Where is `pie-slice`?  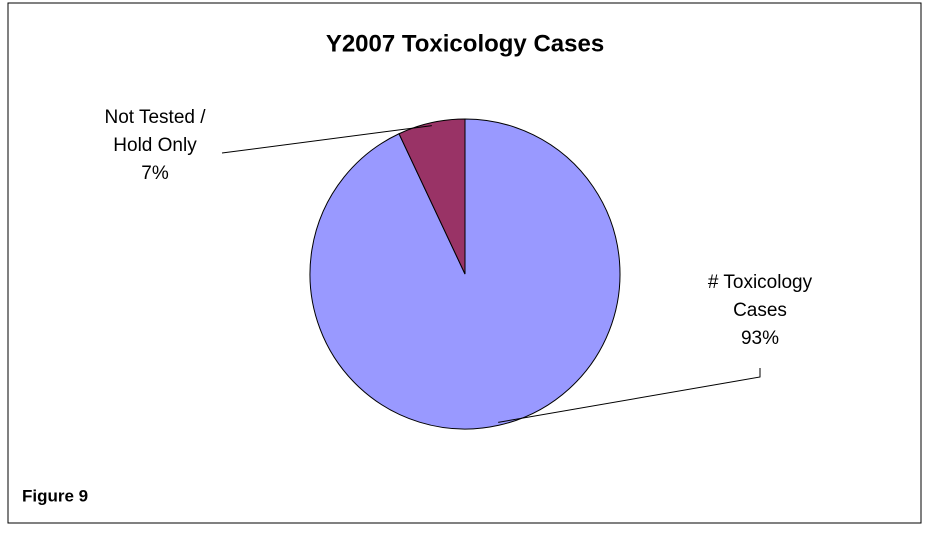 pie-slice is located at coordinates (432, 196).